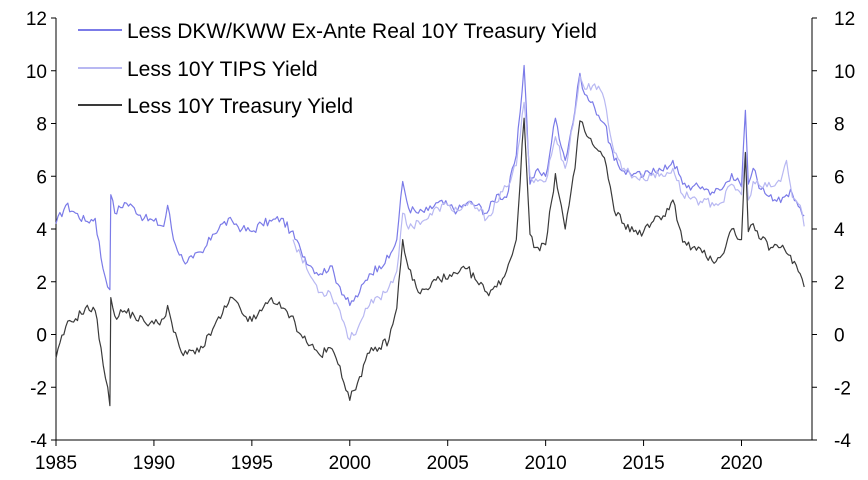  I want to click on x-tick-label: 2020, so click(741, 463).